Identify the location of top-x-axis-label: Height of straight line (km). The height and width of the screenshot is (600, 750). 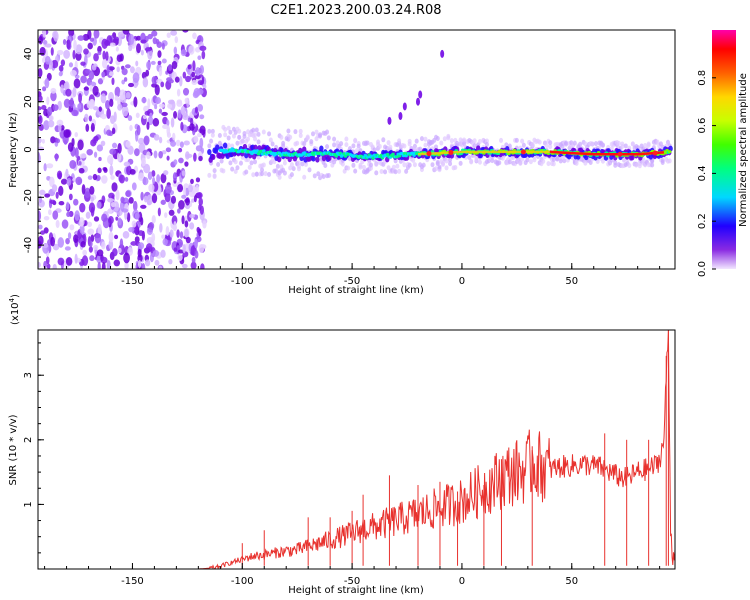
(356, 290).